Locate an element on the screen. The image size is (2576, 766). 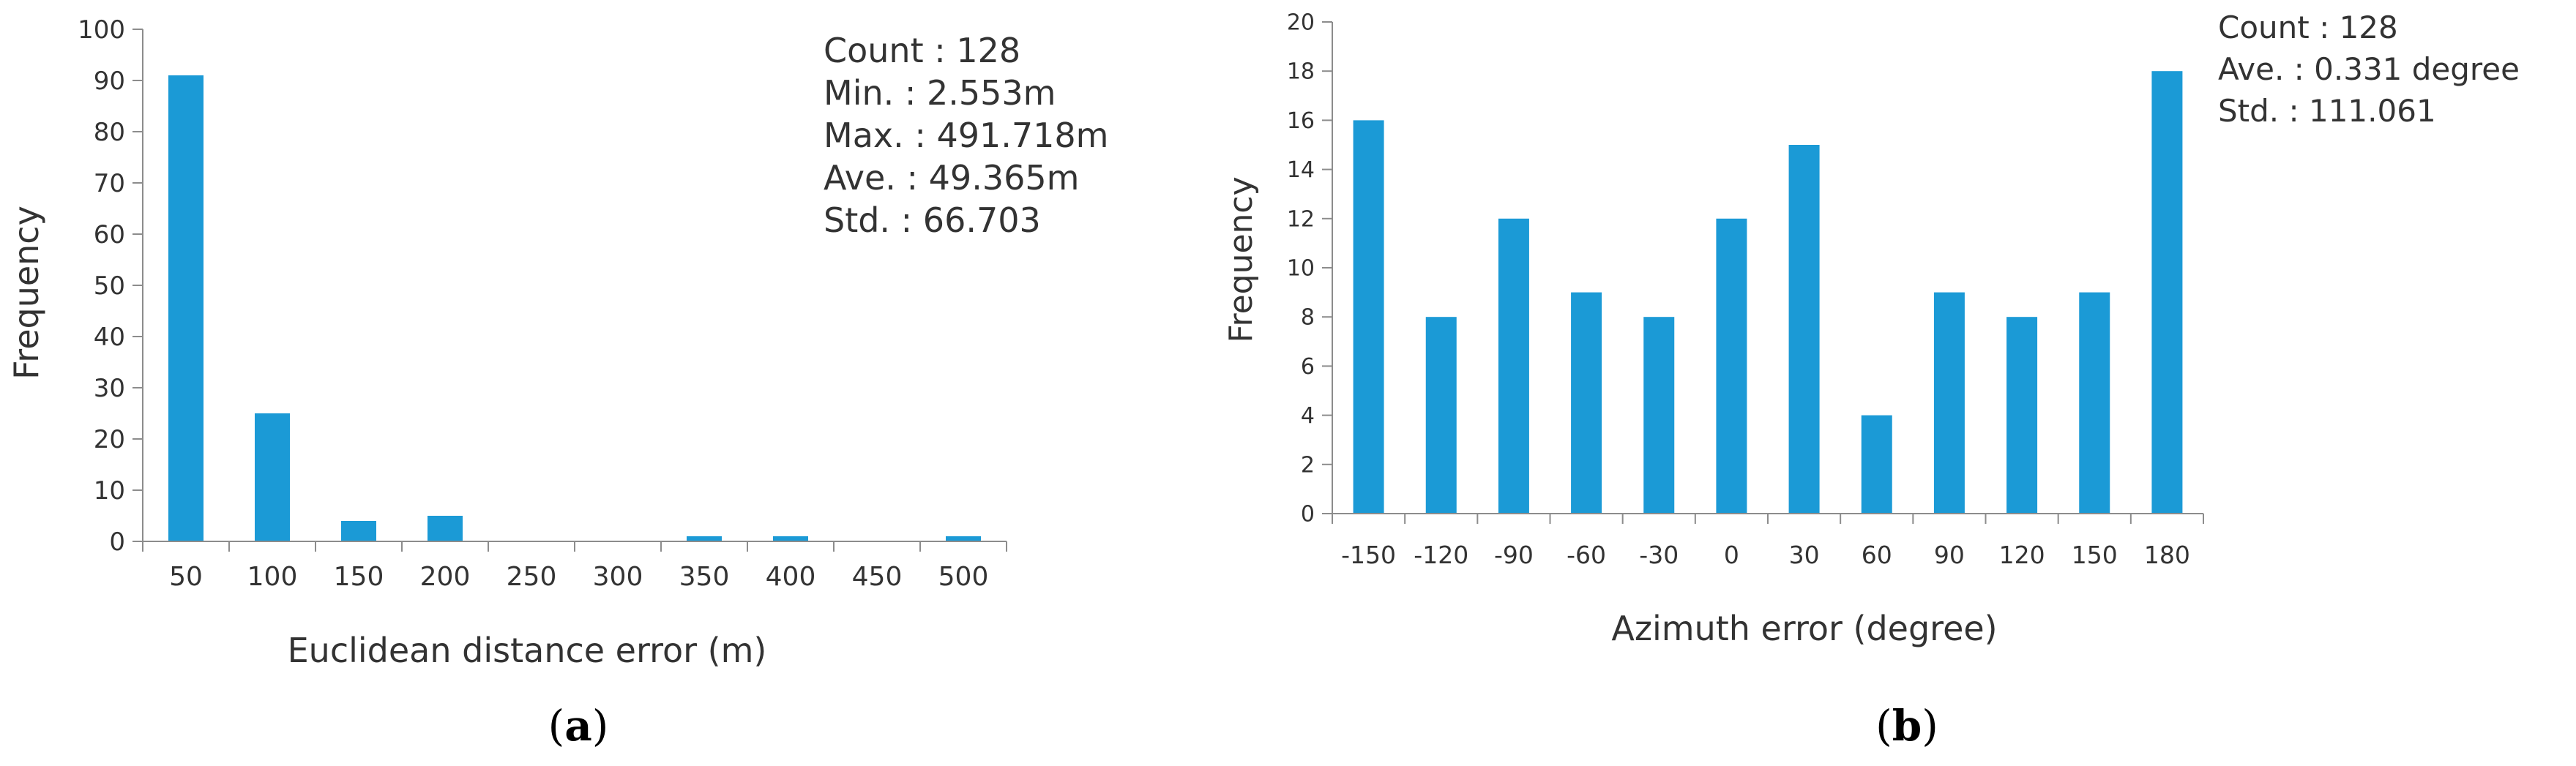
a-y-tick-label: 100 is located at coordinates (101, 30).